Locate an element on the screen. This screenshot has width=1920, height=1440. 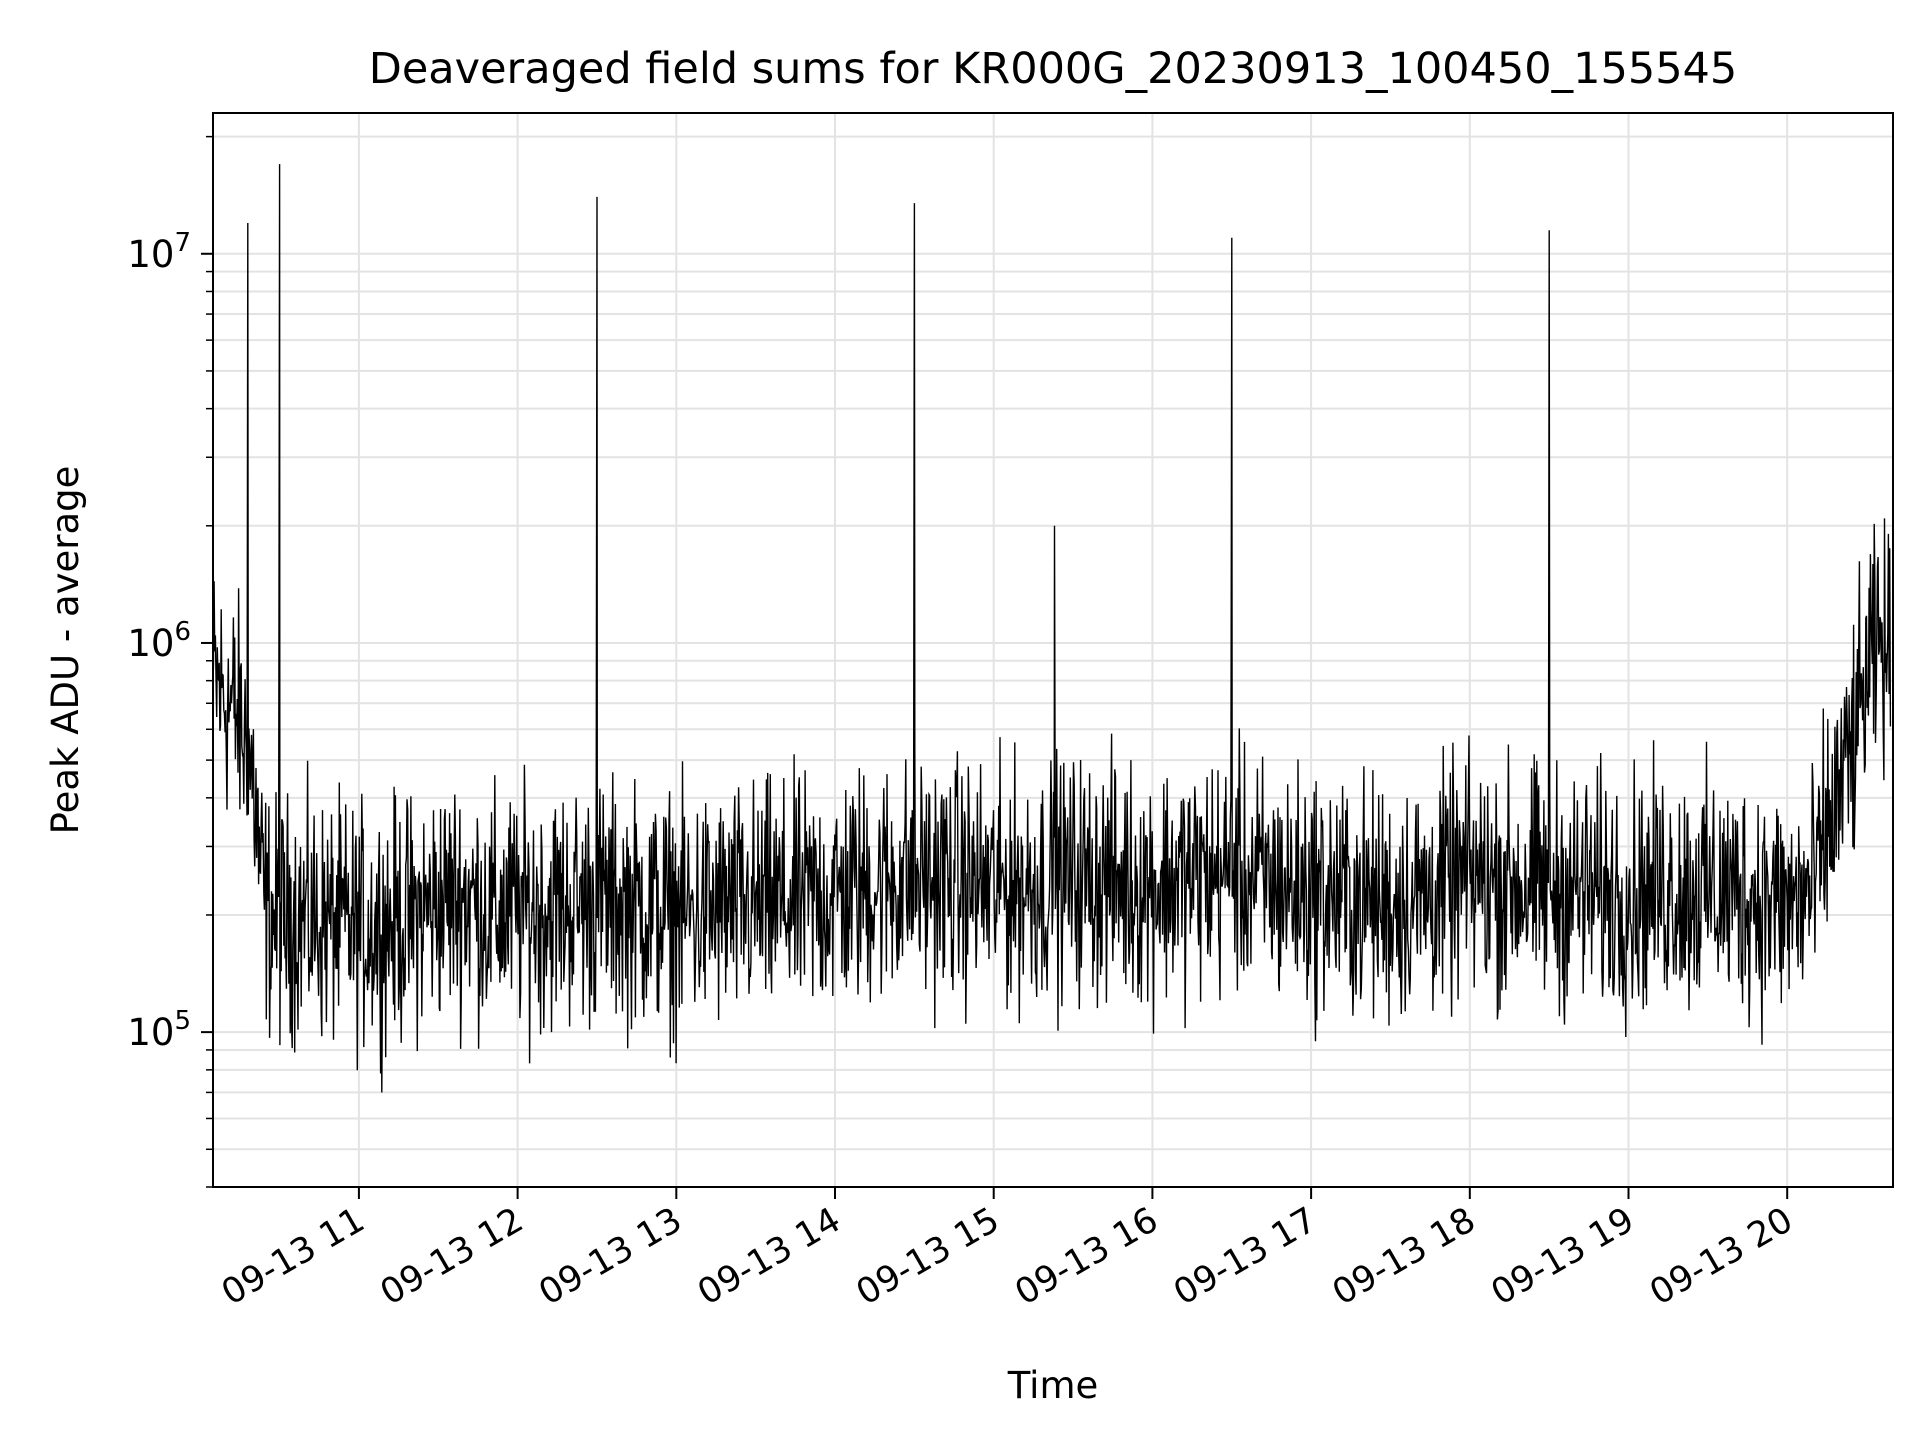
y-tick-label: 107 is located at coordinates (159, 252).